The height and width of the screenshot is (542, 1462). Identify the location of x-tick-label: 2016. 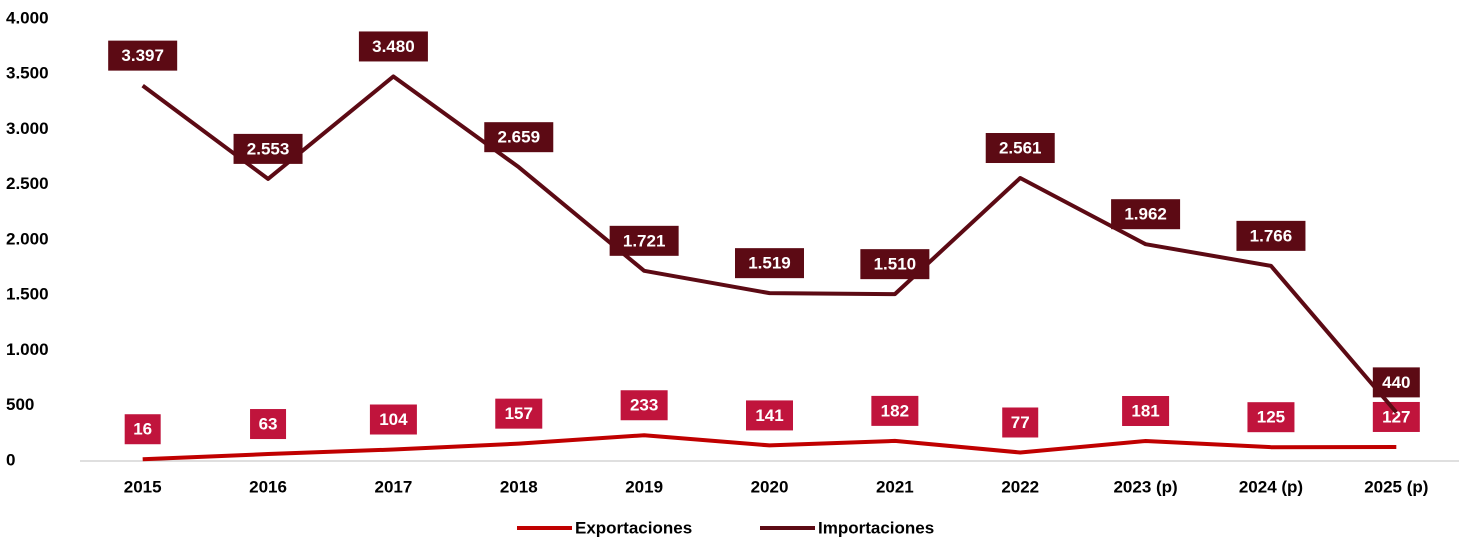
(268, 486).